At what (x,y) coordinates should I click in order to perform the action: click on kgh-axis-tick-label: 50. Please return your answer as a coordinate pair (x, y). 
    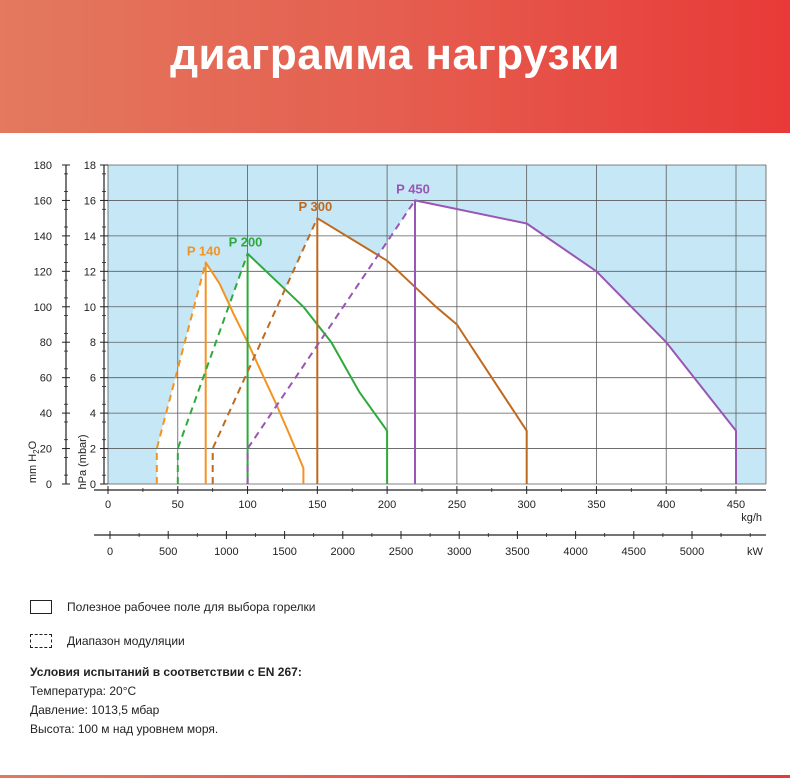
    Looking at the image, I should click on (178, 505).